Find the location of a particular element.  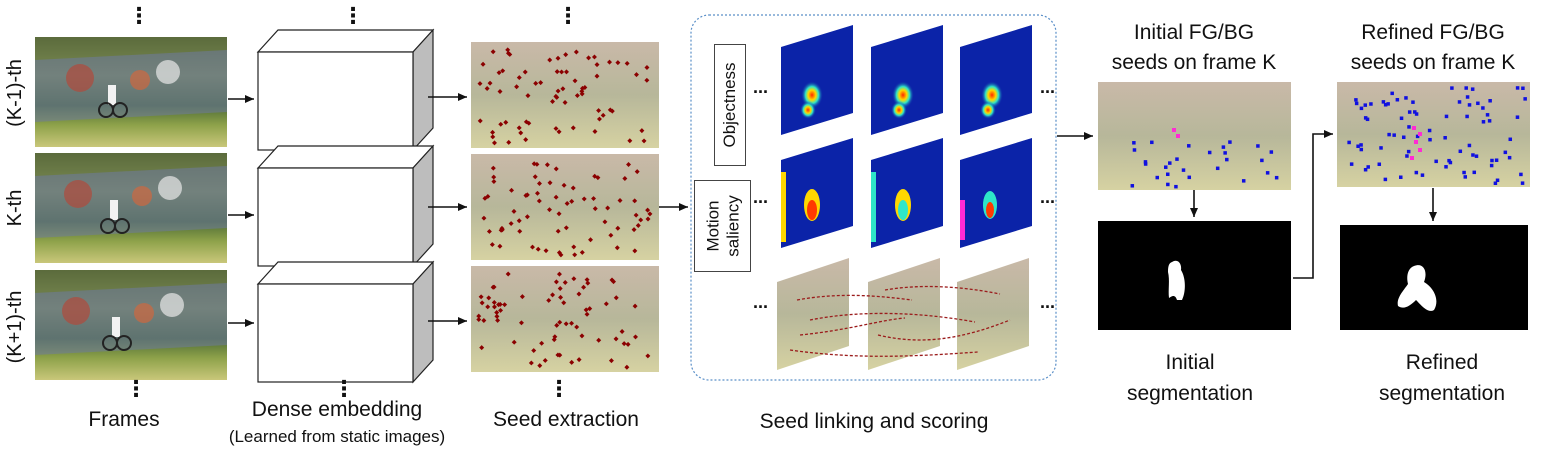

ellipsis-seeds-bottom: ⋮ is located at coordinates (559, 388).